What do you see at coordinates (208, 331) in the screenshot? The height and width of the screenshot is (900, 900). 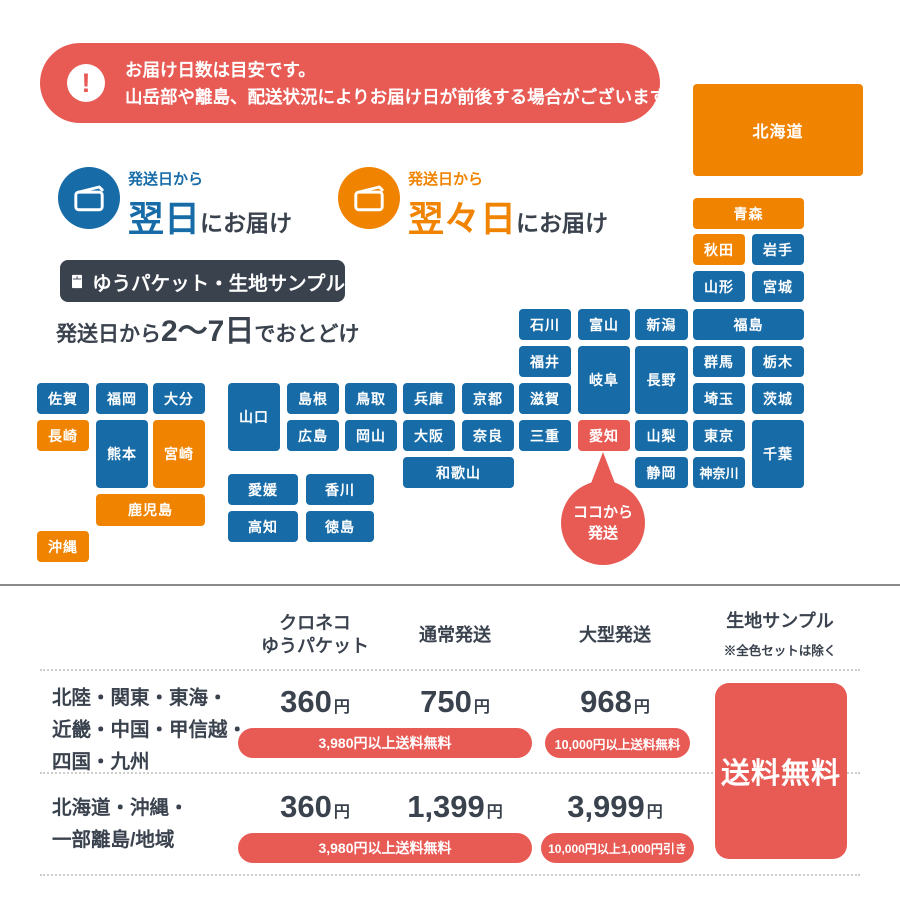 I see `packet-highlight: 2〜7日` at bounding box center [208, 331].